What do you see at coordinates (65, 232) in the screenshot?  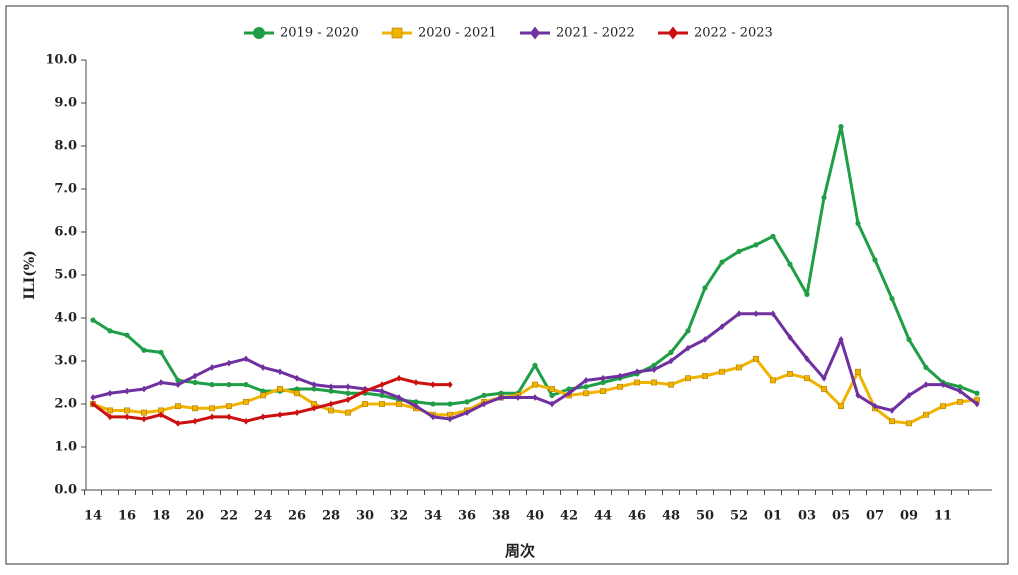 I see `y-tick-label: 6.0` at bounding box center [65, 232].